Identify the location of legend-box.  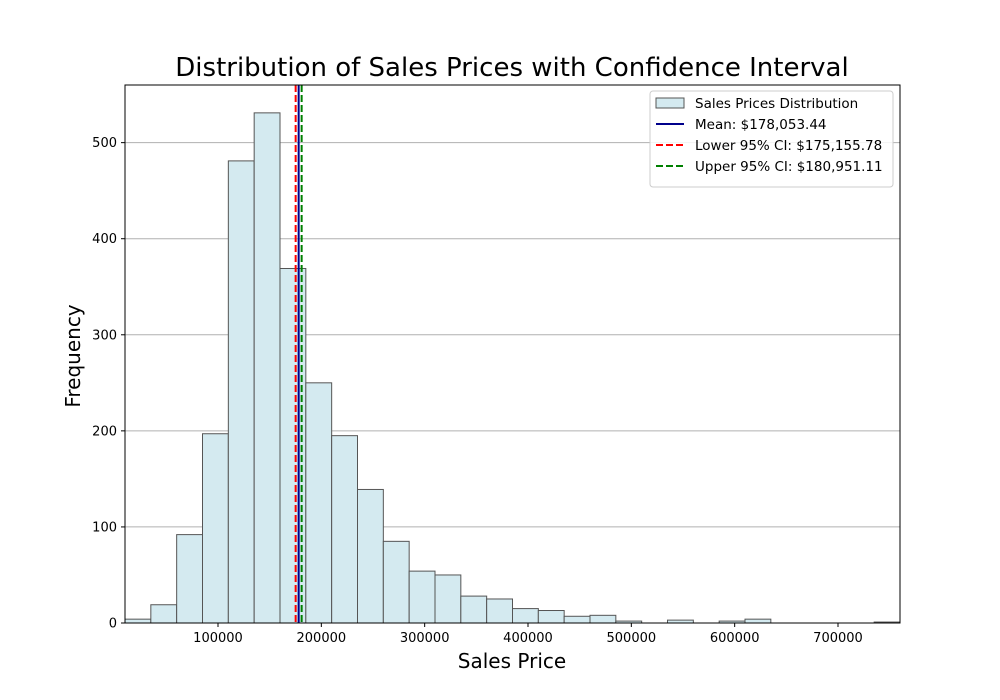
(771, 139).